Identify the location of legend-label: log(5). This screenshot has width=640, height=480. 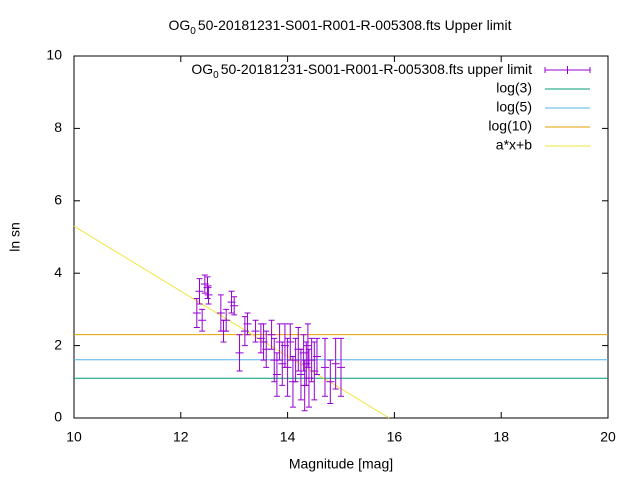
(514, 107).